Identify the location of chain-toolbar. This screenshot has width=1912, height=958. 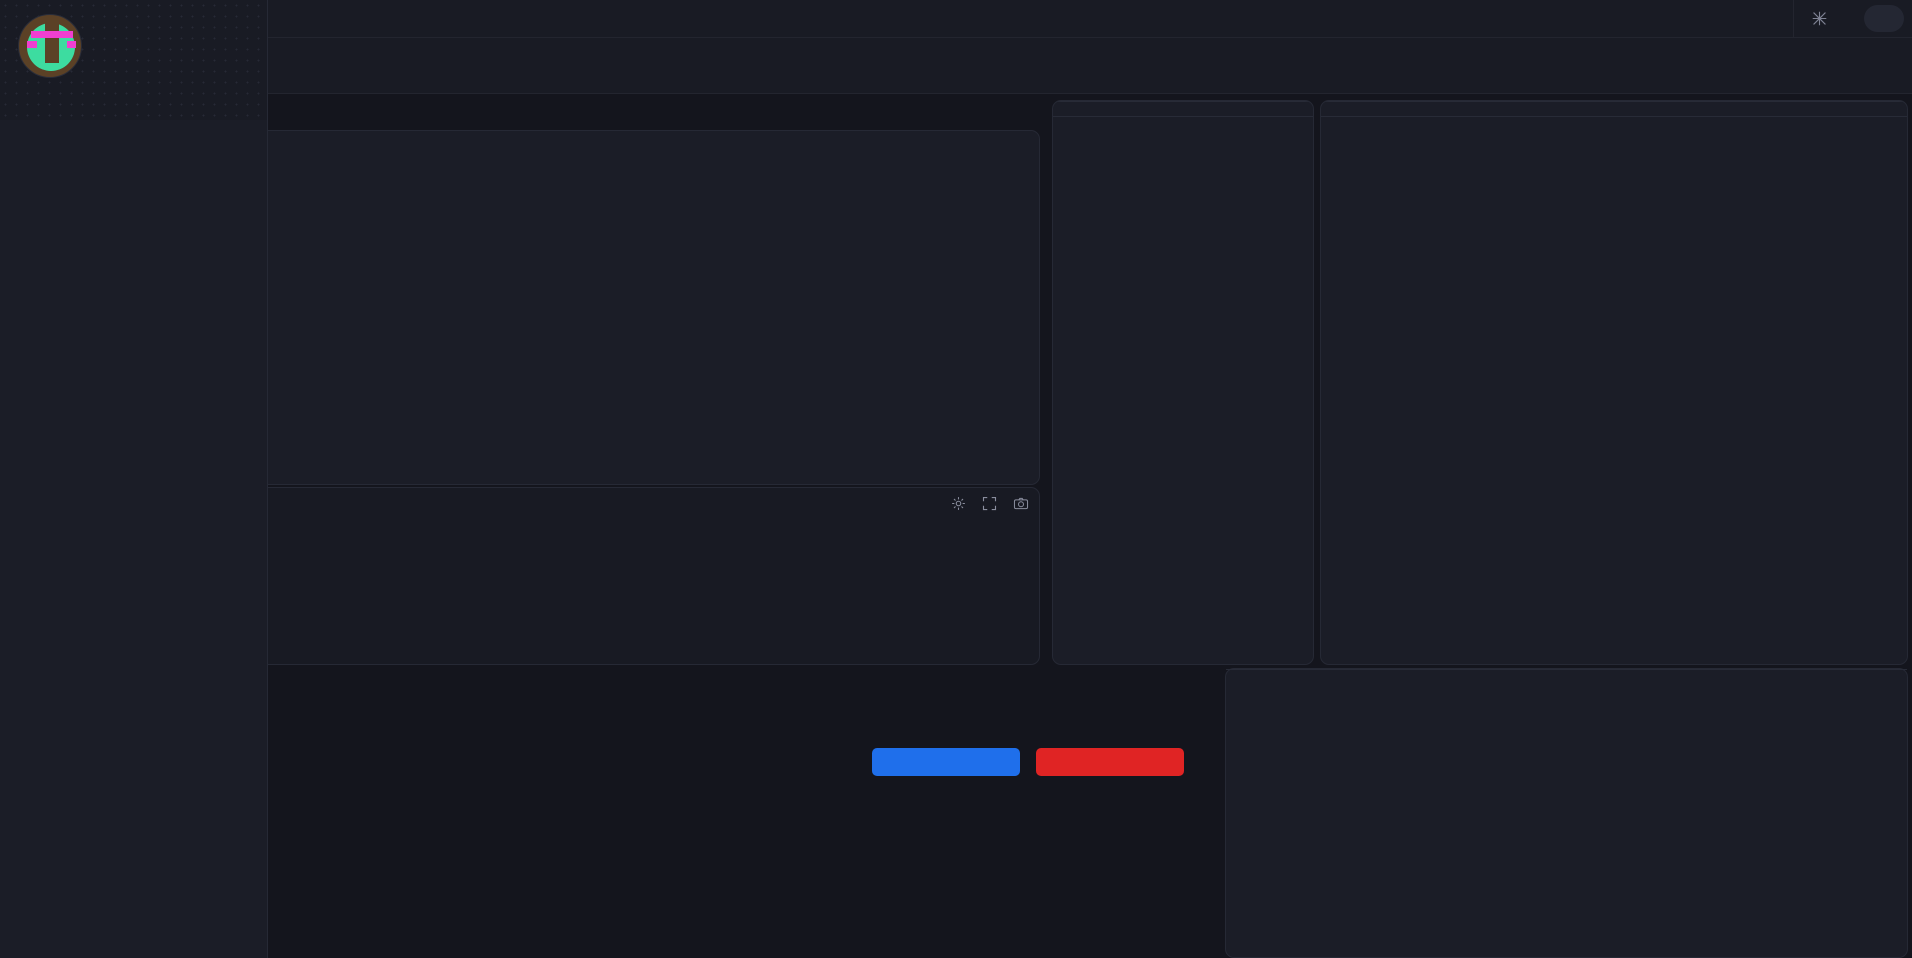
(679, 112).